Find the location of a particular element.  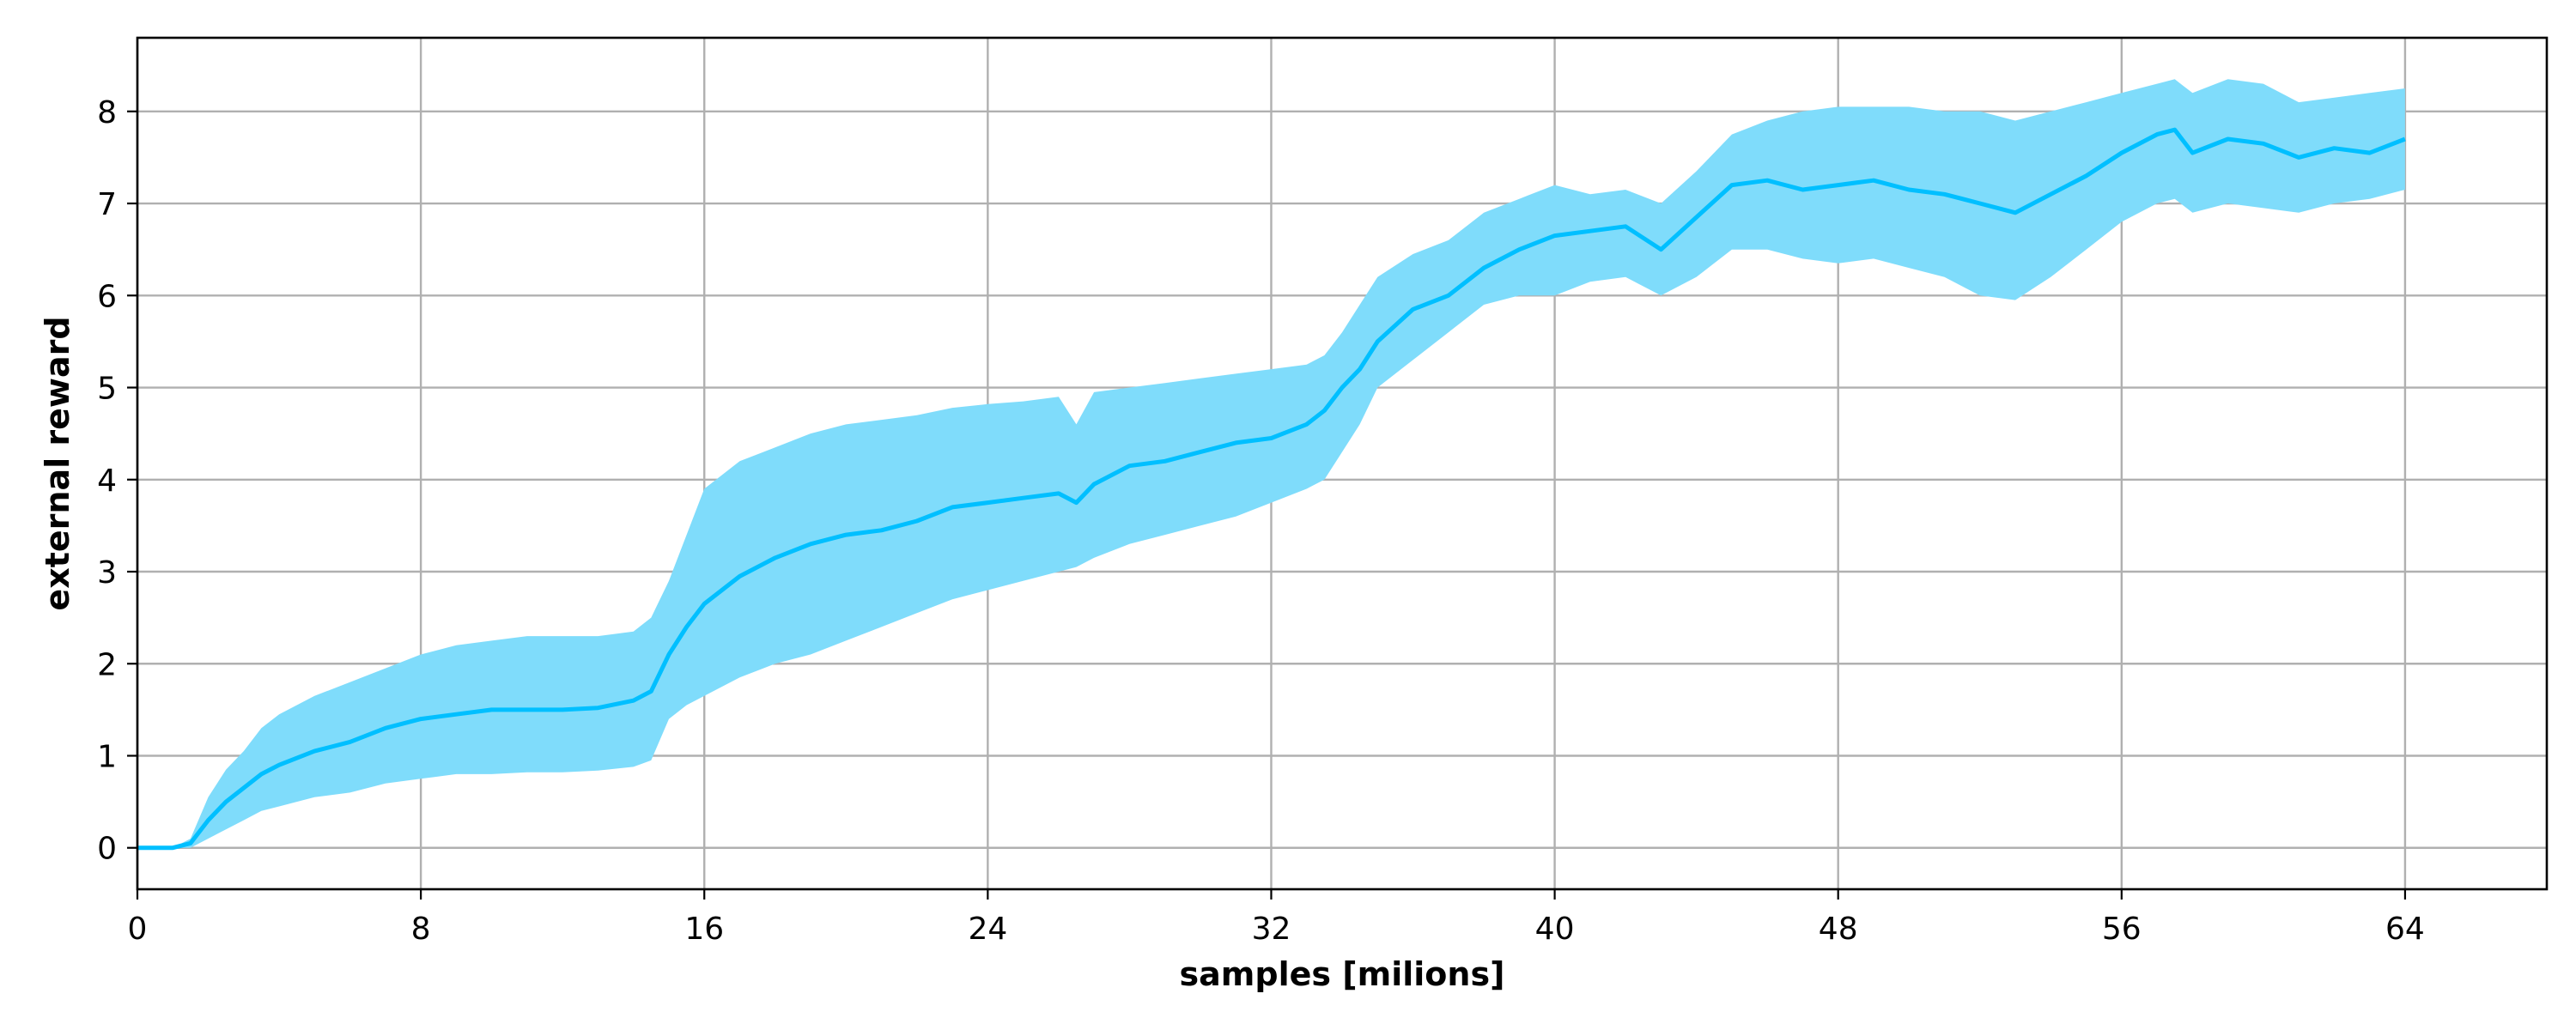

x-tick-label: 40 is located at coordinates (1555, 929).